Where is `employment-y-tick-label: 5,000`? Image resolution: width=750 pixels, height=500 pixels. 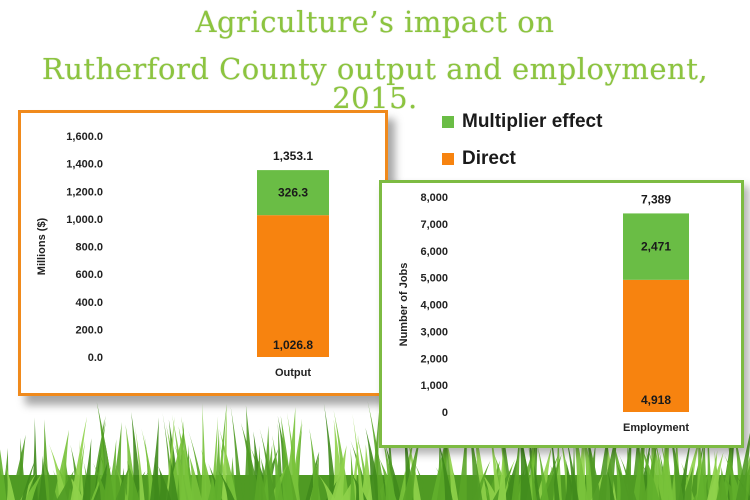 employment-y-tick-label: 5,000 is located at coordinates (434, 279).